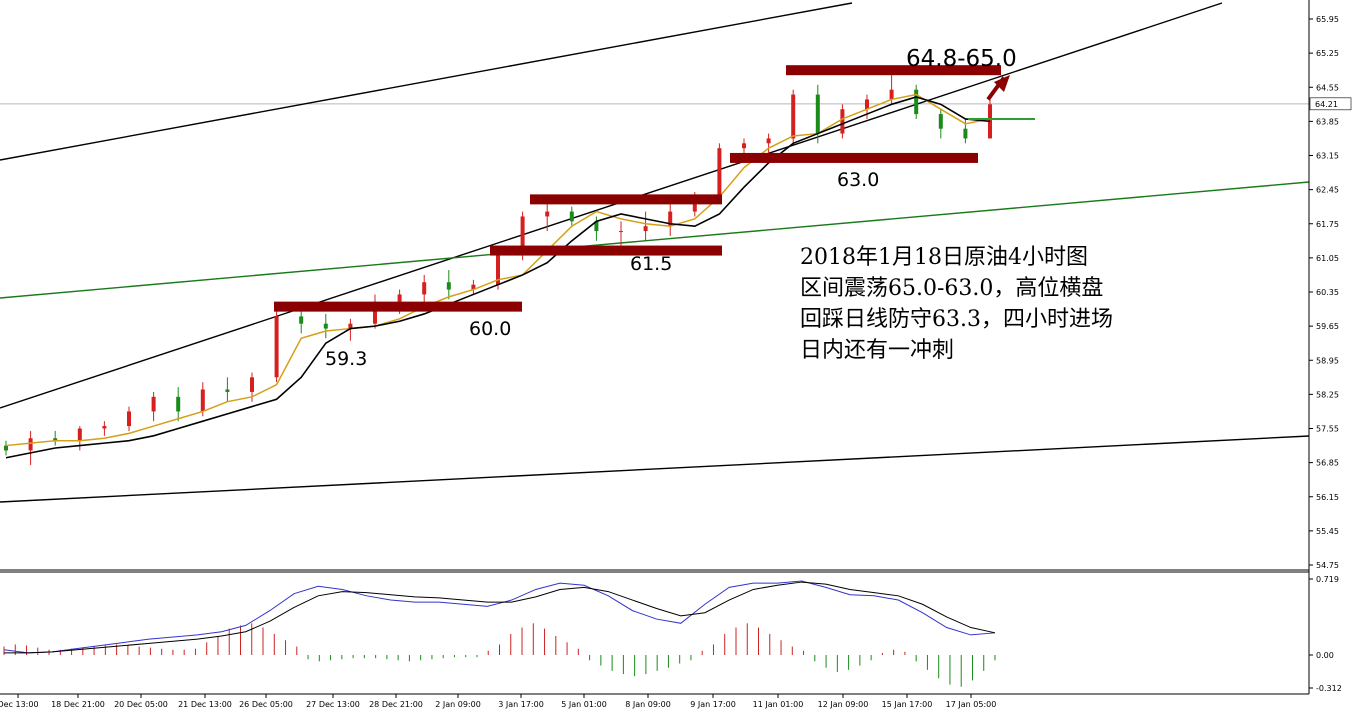 This screenshot has width=1352, height=717. What do you see at coordinates (655, 469) in the screenshot?
I see `lower-channel-line` at bounding box center [655, 469].